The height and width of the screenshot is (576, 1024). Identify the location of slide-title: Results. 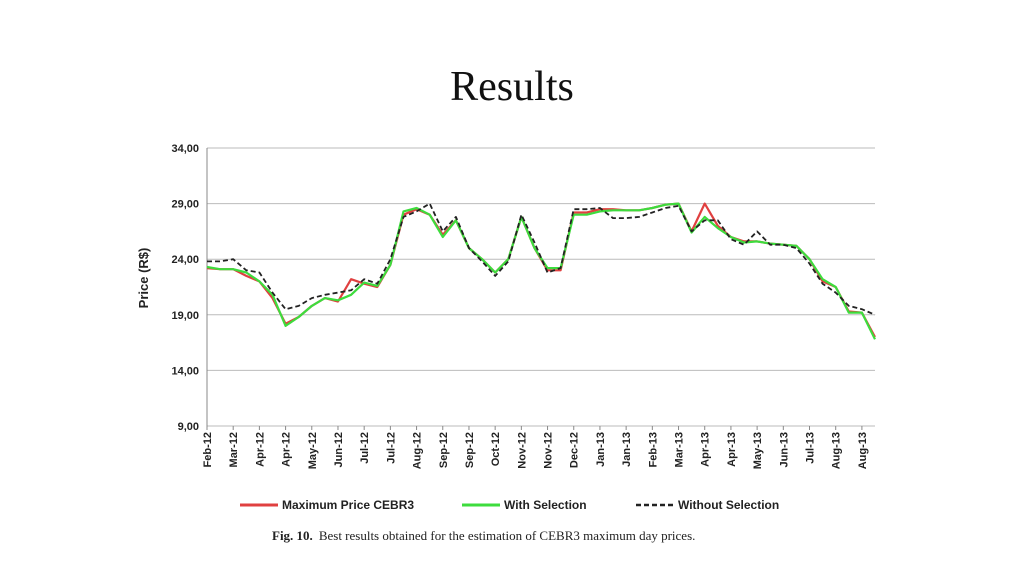
(512, 87).